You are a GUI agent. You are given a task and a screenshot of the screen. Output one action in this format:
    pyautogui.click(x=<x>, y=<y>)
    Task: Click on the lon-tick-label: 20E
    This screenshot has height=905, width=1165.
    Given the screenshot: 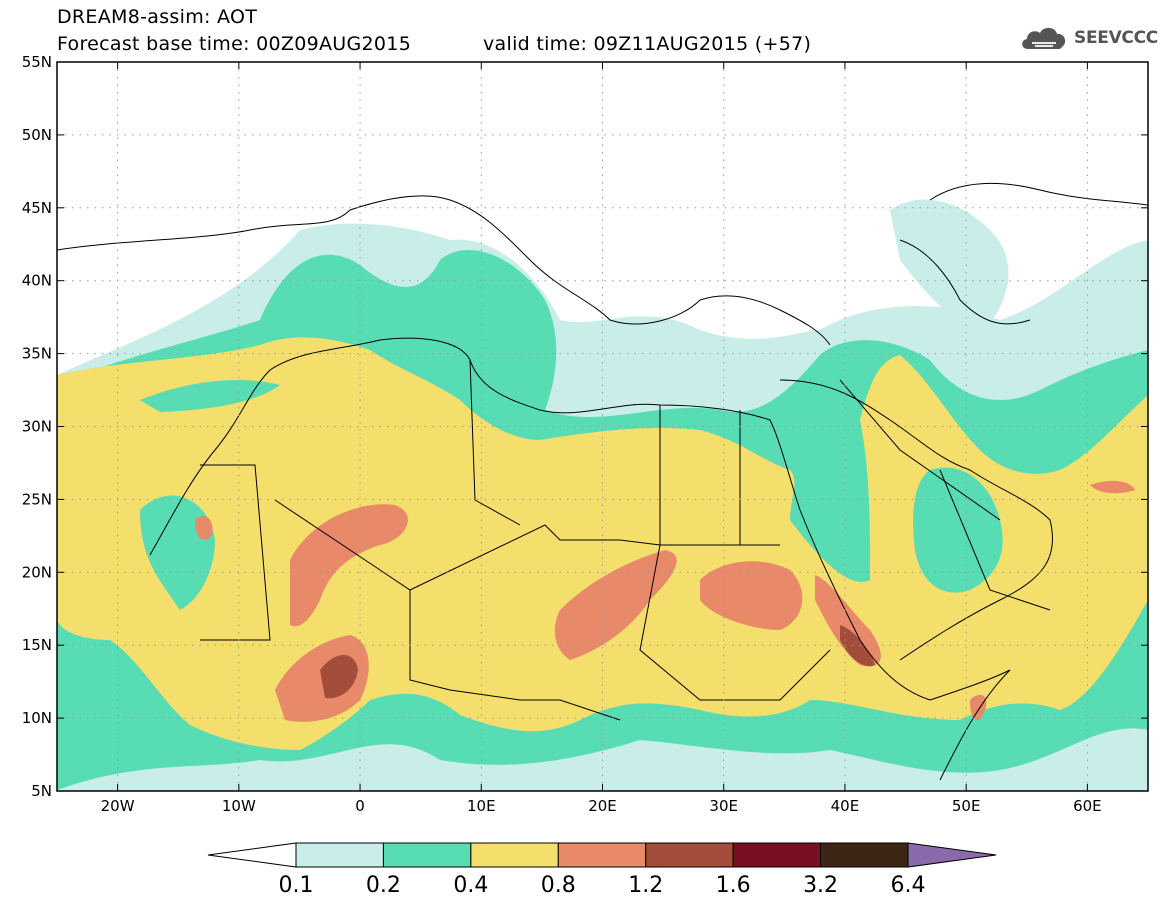 What is the action you would take?
    pyautogui.click(x=602, y=806)
    